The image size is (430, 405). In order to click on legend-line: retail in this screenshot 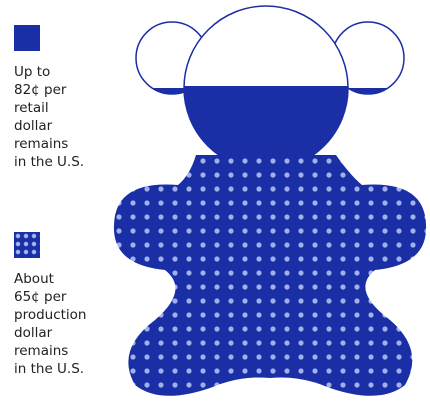, I will do `click(31, 108)`.